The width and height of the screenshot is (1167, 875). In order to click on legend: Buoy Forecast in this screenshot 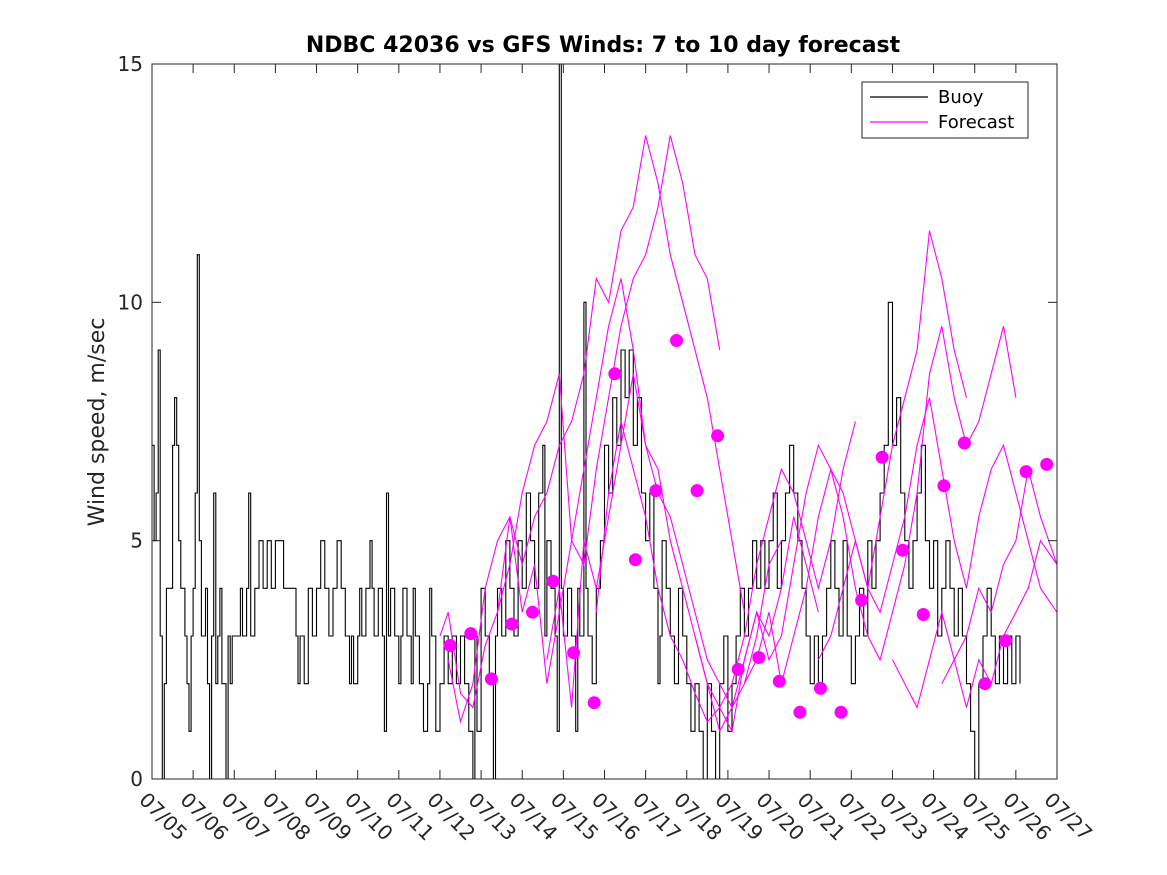, I will do `click(945, 110)`.